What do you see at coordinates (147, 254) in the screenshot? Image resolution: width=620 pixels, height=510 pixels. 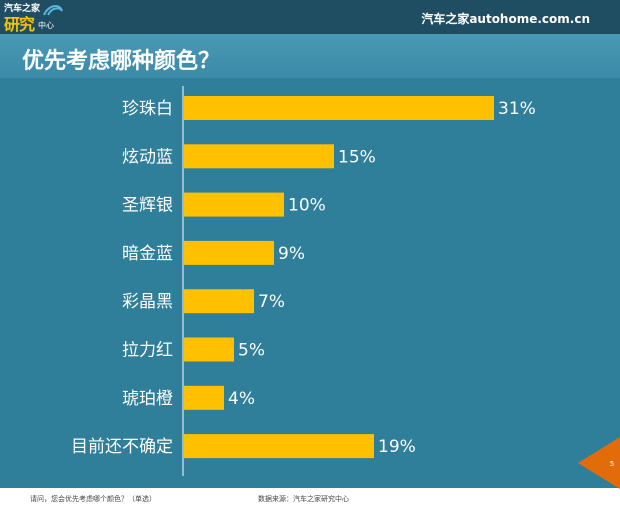 I see `category-label: 暗金蓝` at bounding box center [147, 254].